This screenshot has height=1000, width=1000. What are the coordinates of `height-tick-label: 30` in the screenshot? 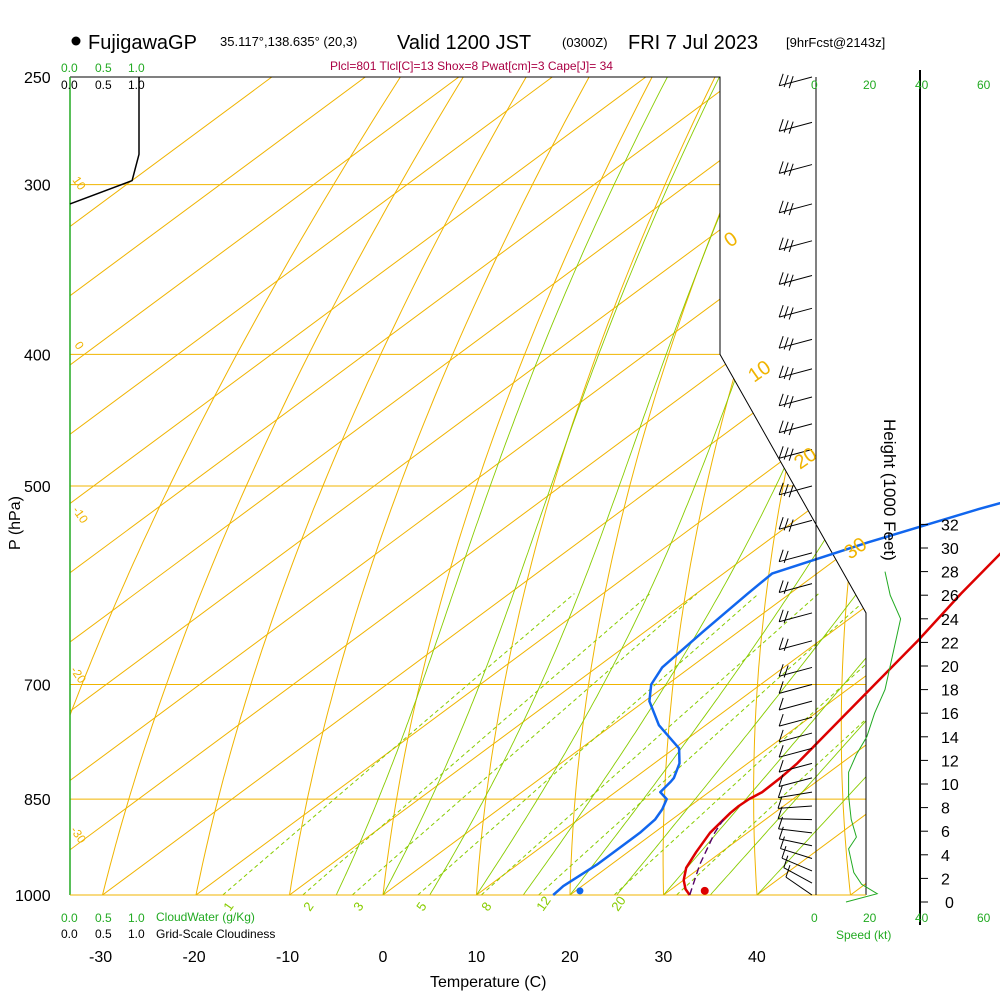 It's located at (950, 549).